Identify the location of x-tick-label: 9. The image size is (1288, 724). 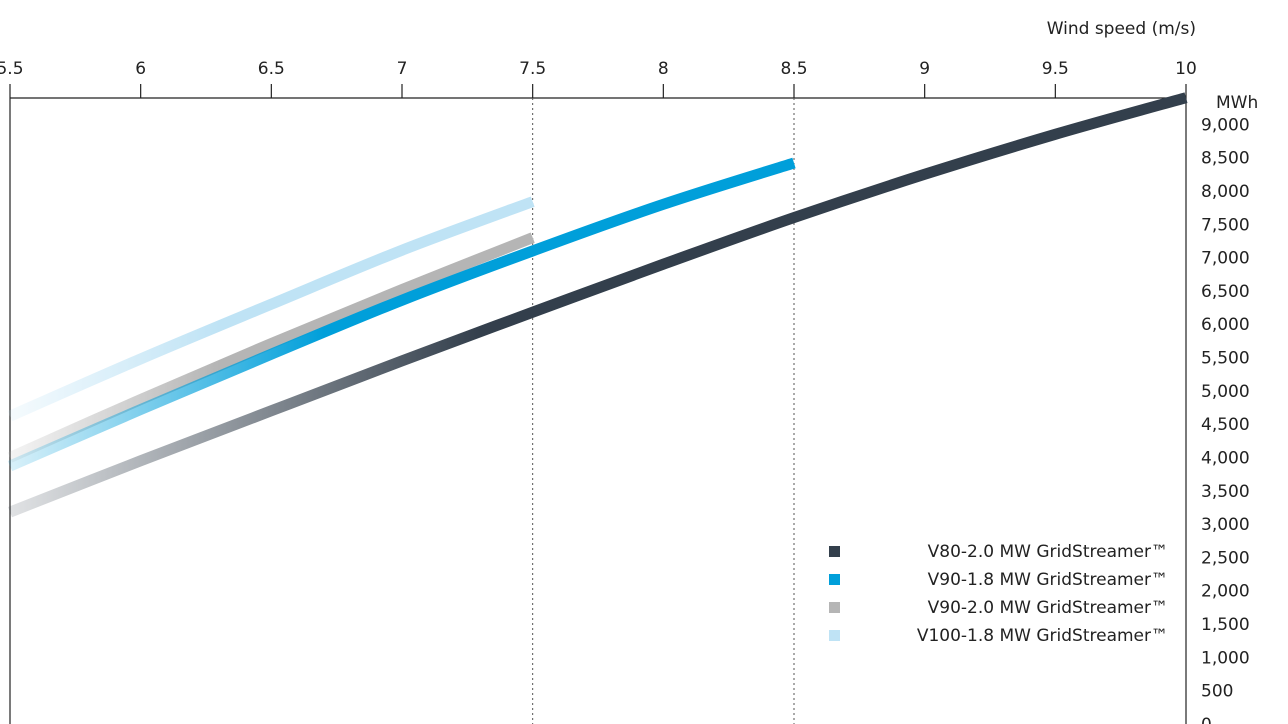
(924, 69).